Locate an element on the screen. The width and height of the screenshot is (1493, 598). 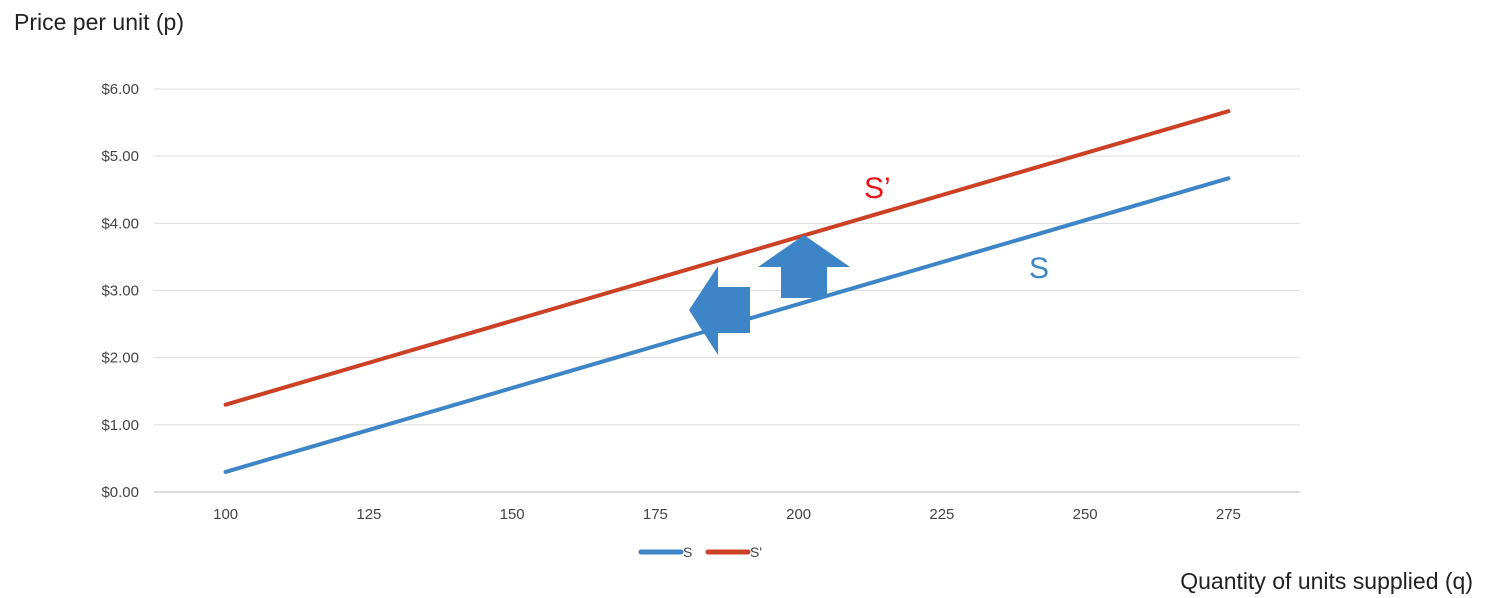
y-tick-label: $1.00 is located at coordinates (120, 425).